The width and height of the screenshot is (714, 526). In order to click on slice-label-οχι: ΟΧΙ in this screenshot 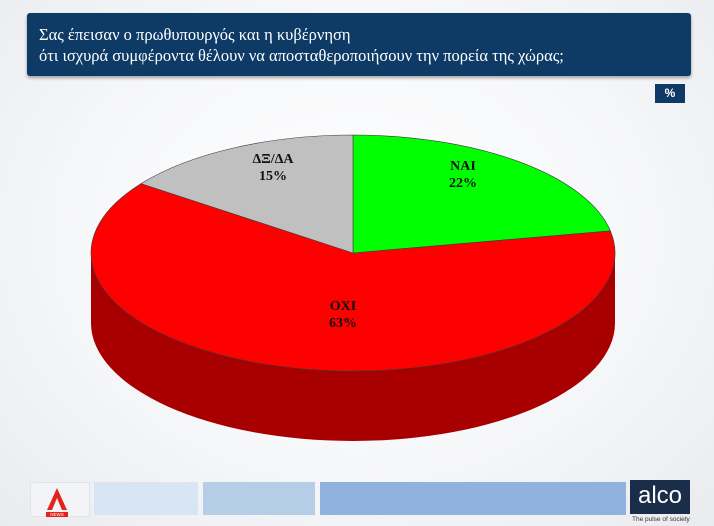, I will do `click(343, 306)`.